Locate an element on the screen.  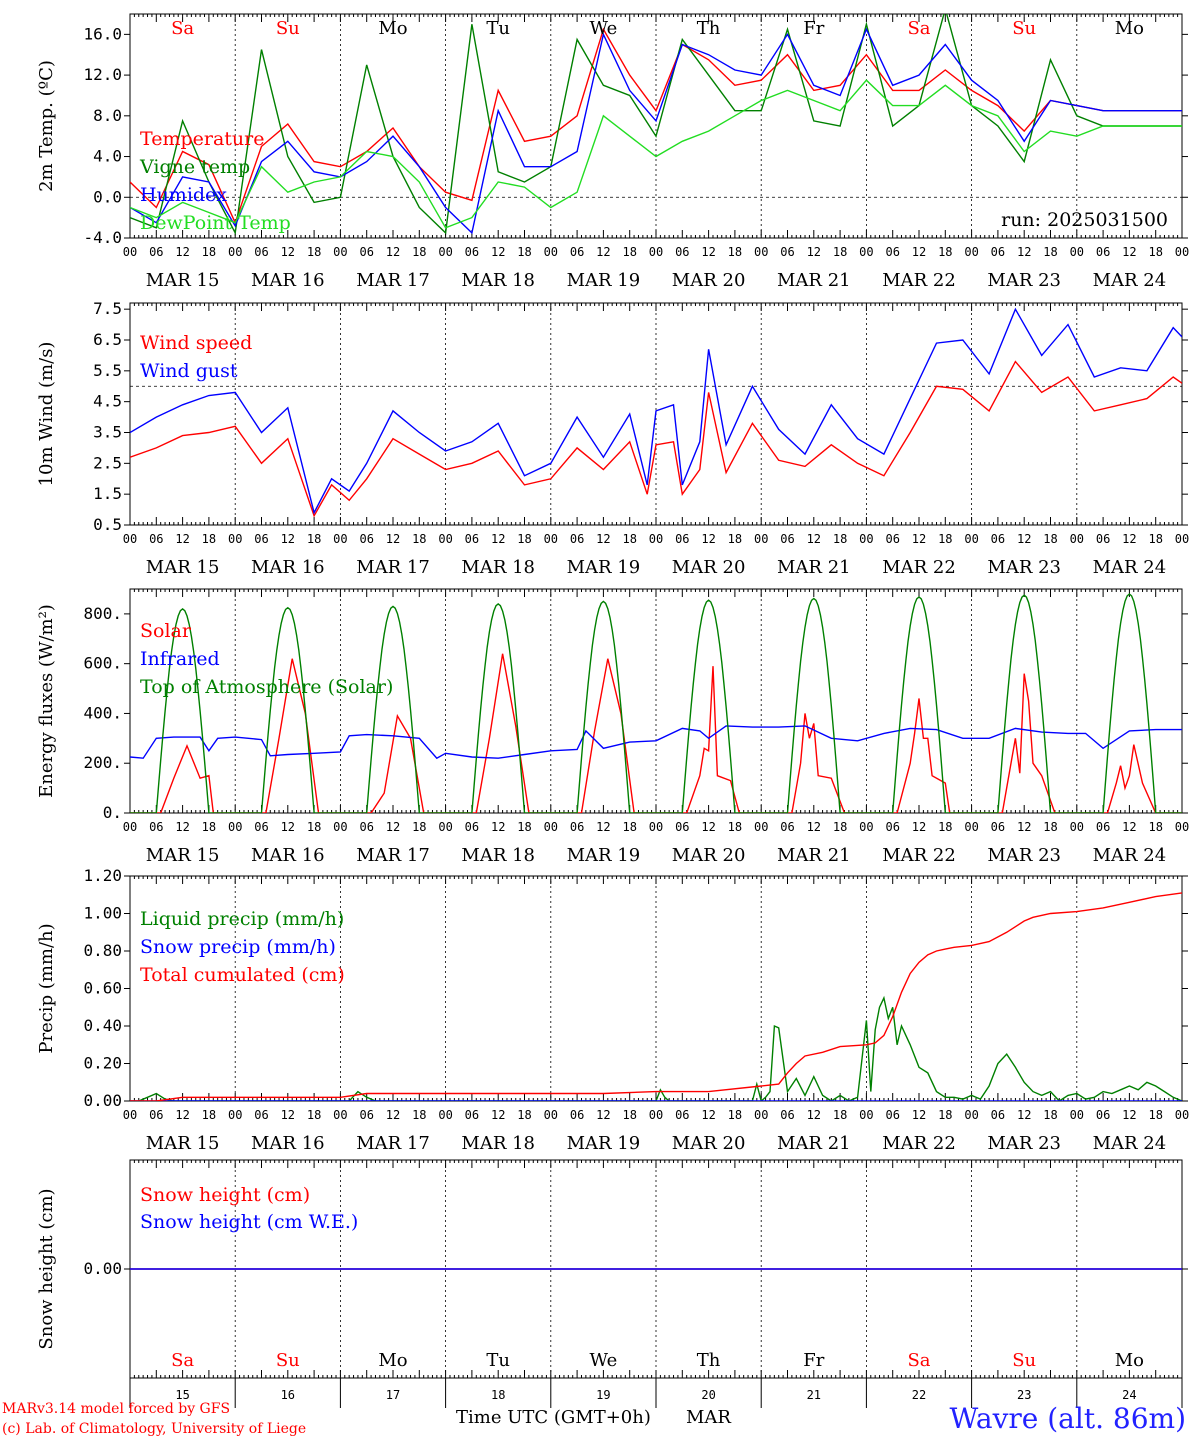
legend-entry: Vigne temp is located at coordinates (194, 167).